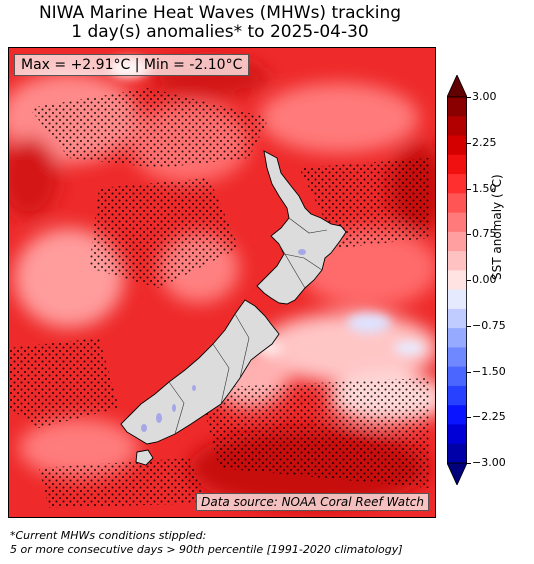  What do you see at coordinates (457, 473) in the screenshot?
I see `colorbar-extend-low` at bounding box center [457, 473].